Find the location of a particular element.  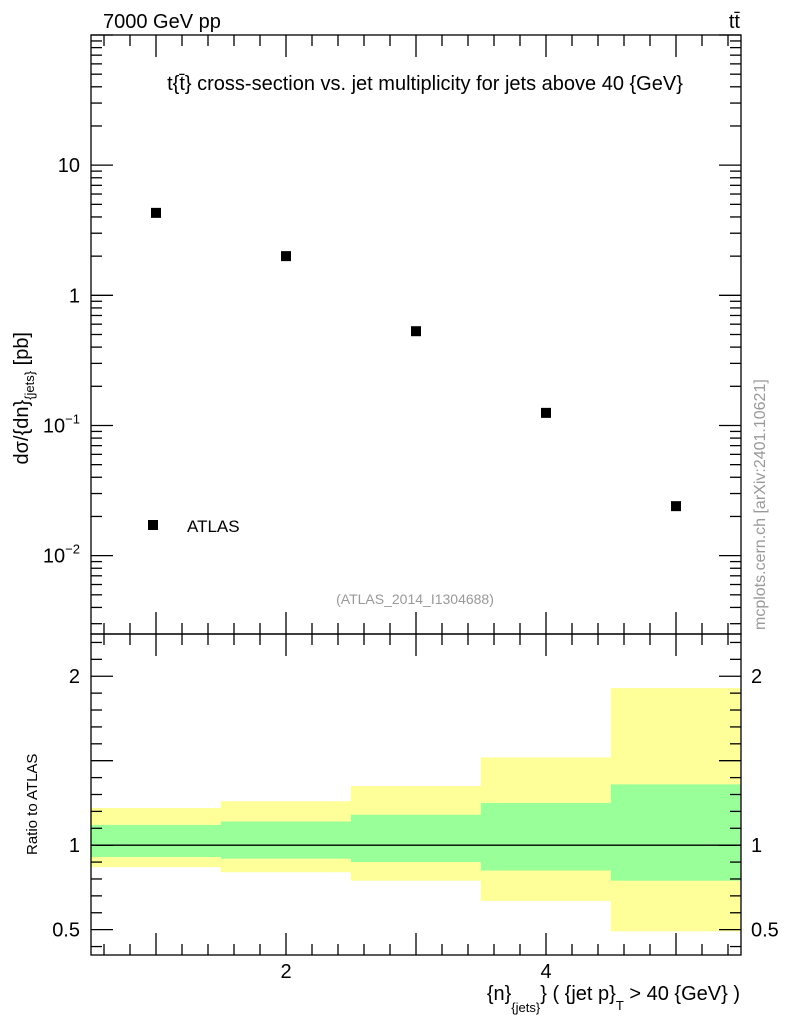

analysis-id: (ATLAS_2014_I1304688) is located at coordinates (415, 599).